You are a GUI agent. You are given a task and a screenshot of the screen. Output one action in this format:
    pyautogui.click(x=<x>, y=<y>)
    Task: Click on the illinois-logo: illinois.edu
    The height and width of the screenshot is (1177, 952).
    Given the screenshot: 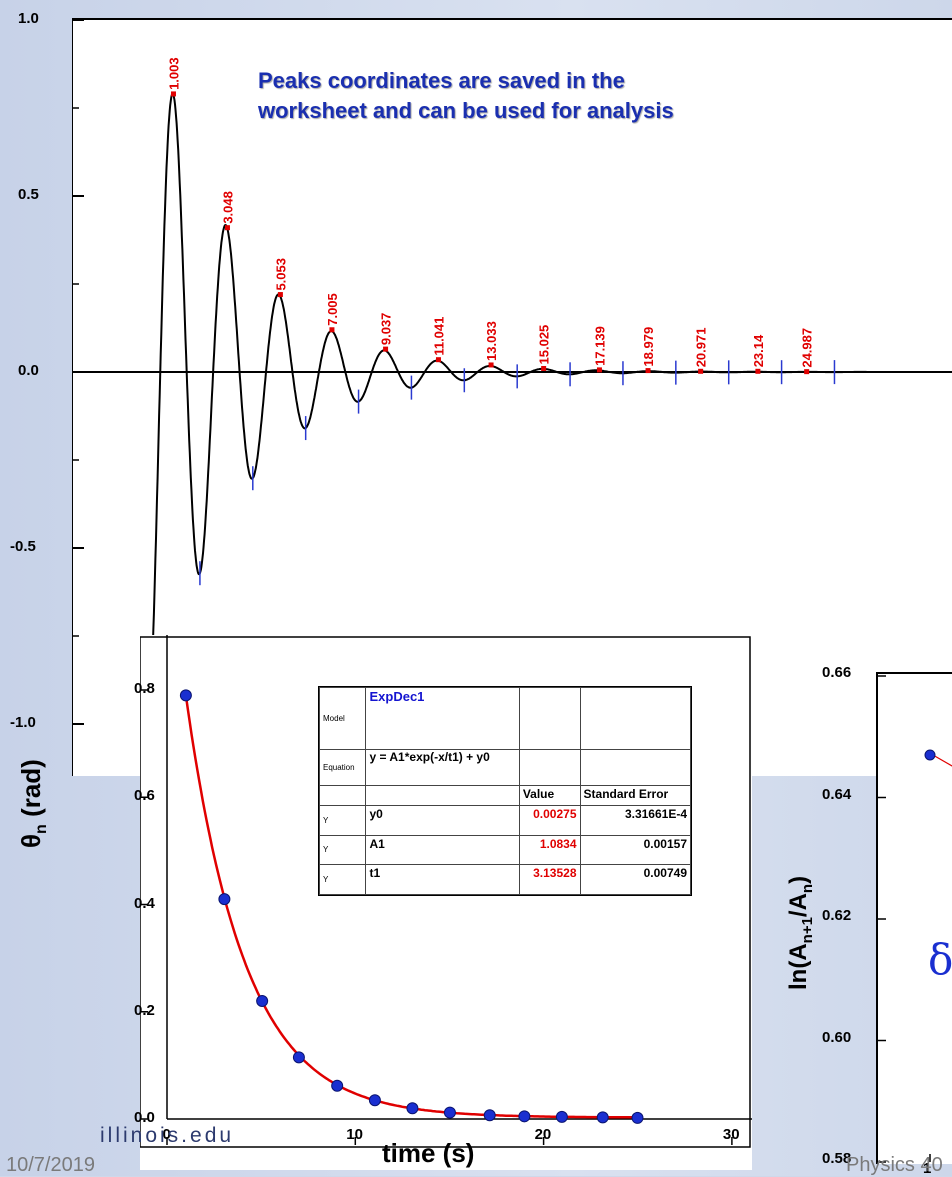 What is the action you would take?
    pyautogui.click(x=167, y=1135)
    